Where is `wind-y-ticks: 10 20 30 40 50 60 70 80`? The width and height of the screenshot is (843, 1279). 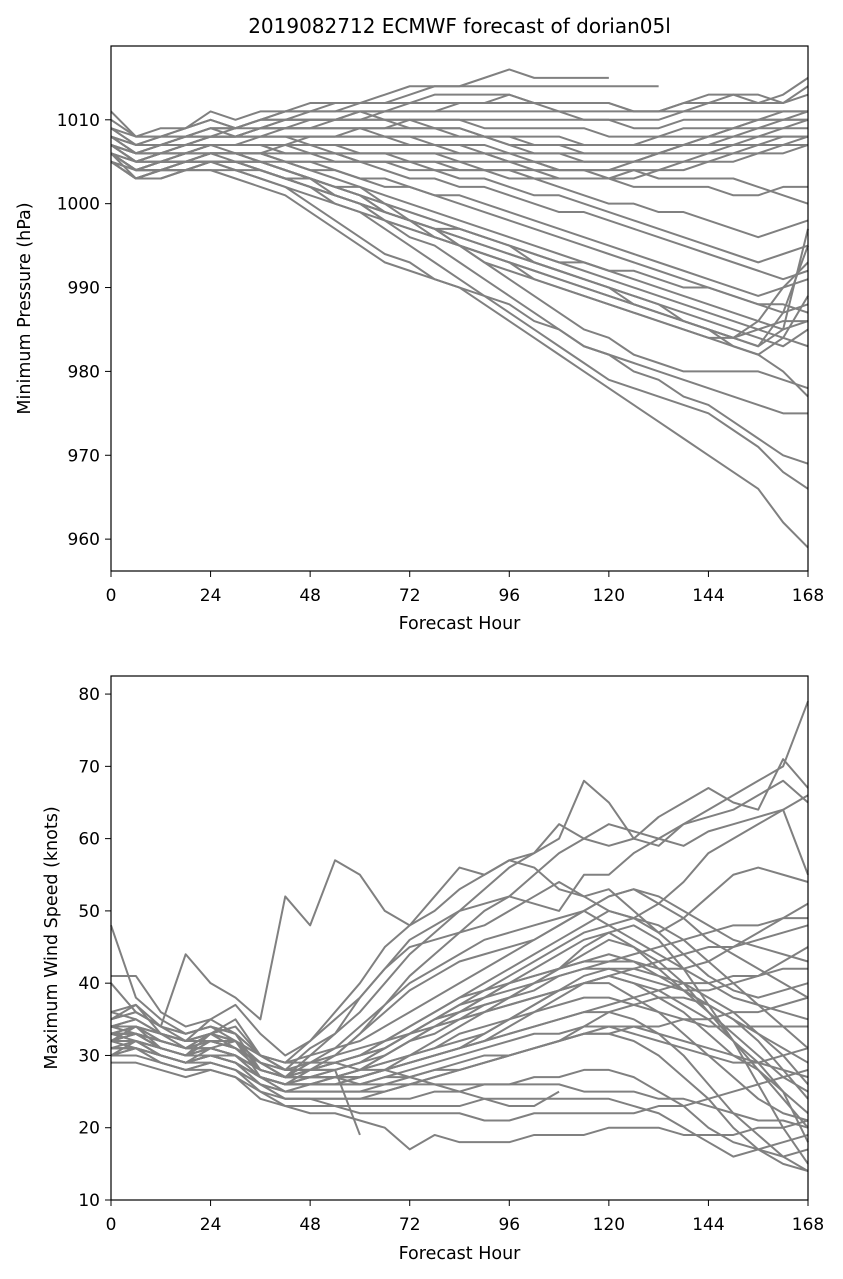 wind-y-ticks: 10 20 30 40 50 60 70 80 is located at coordinates (94, 948).